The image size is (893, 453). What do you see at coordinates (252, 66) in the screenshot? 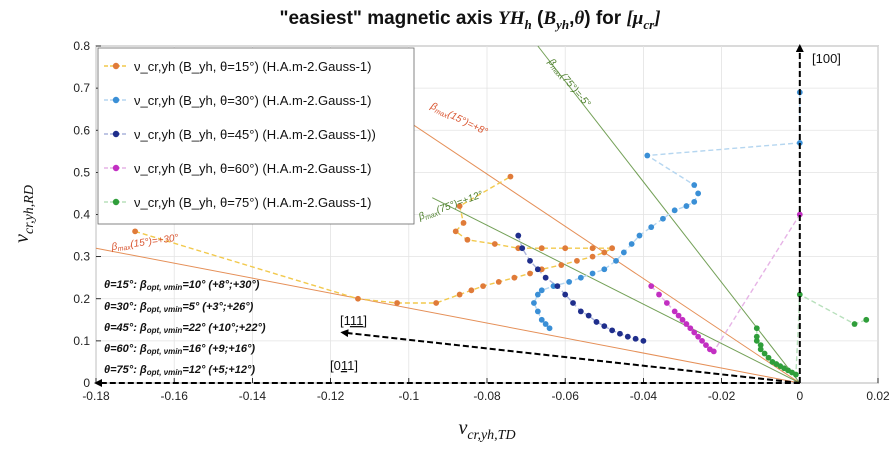
I see `legend-entry-0: ν_cr,yh (B_yh, θ=15°) (H.A.m-2.Gauss-1)` at bounding box center [252, 66].